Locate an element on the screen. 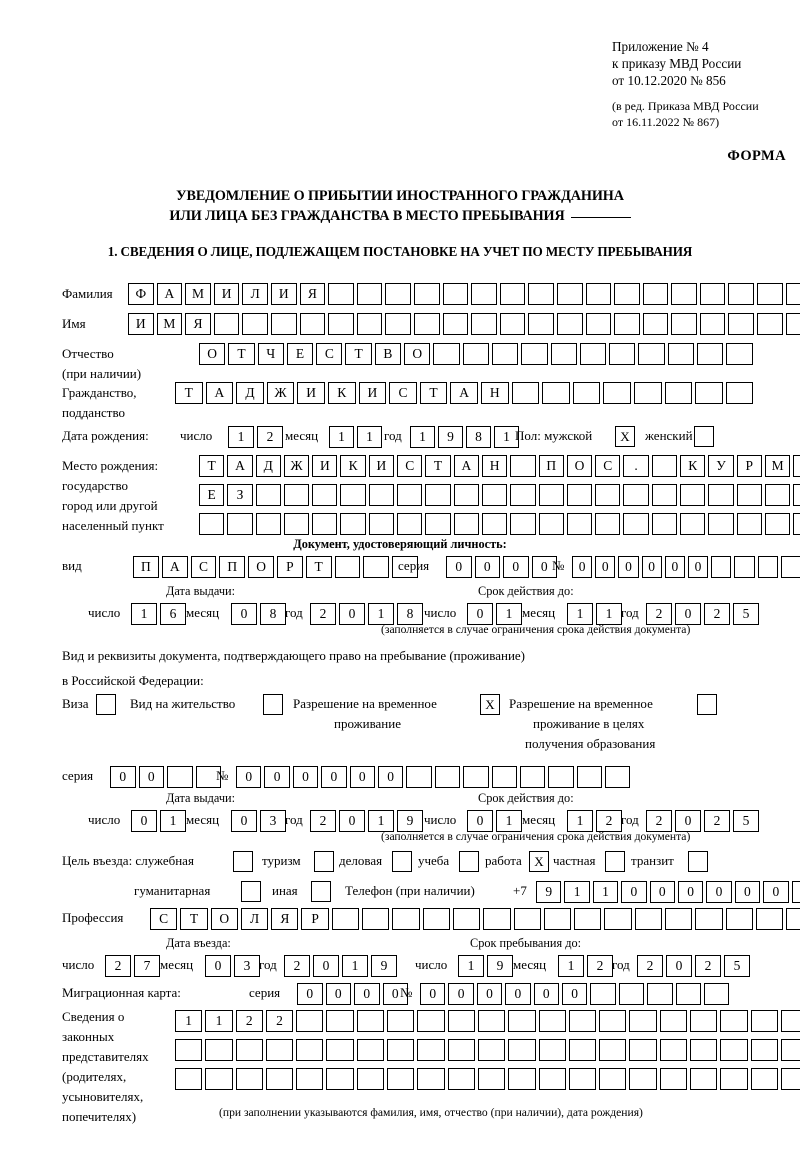  cell: 3 is located at coordinates (273, 821).